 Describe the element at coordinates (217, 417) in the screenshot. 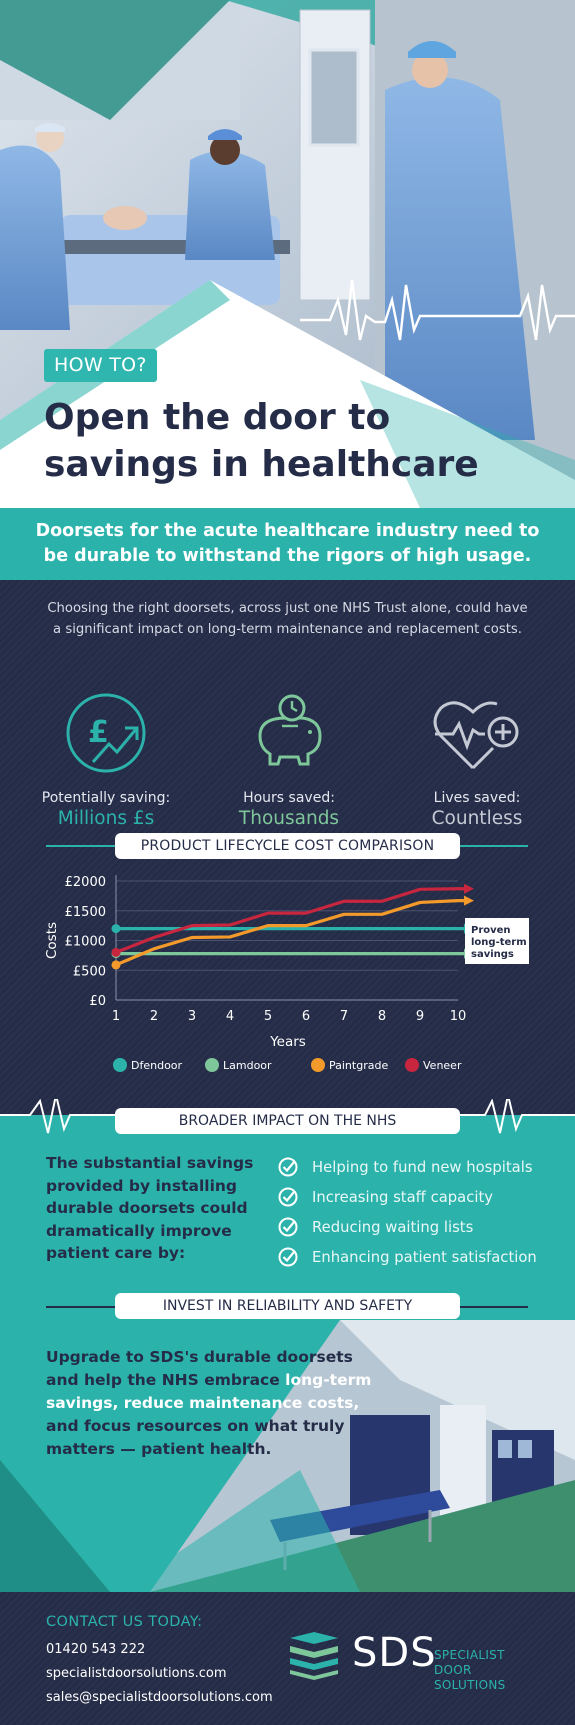

I see `title-line-1: Open the door to` at that location.